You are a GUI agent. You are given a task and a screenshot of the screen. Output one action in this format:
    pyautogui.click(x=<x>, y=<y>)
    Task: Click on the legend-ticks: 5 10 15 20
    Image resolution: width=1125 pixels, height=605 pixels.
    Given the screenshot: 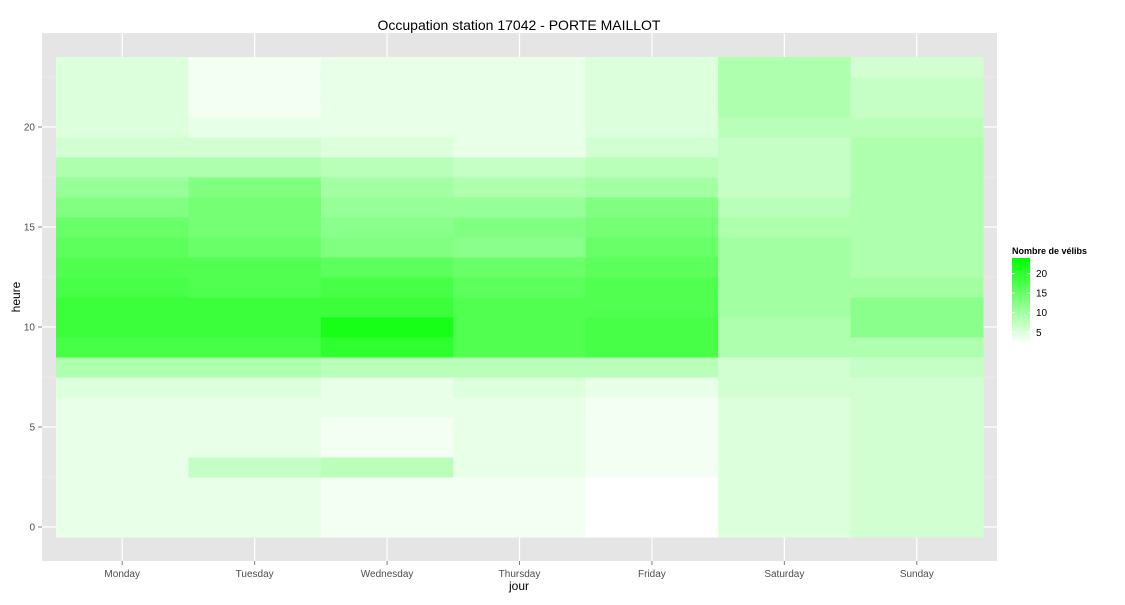 What is the action you would take?
    pyautogui.click(x=1030, y=304)
    